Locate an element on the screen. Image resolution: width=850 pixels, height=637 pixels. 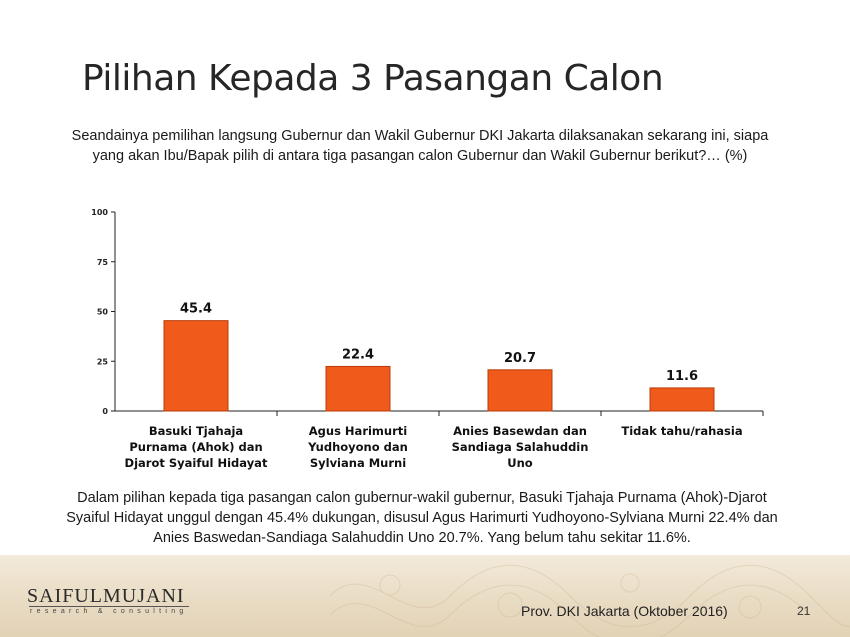
x-tick-label: Yudhoyono dan is located at coordinates (357, 447).